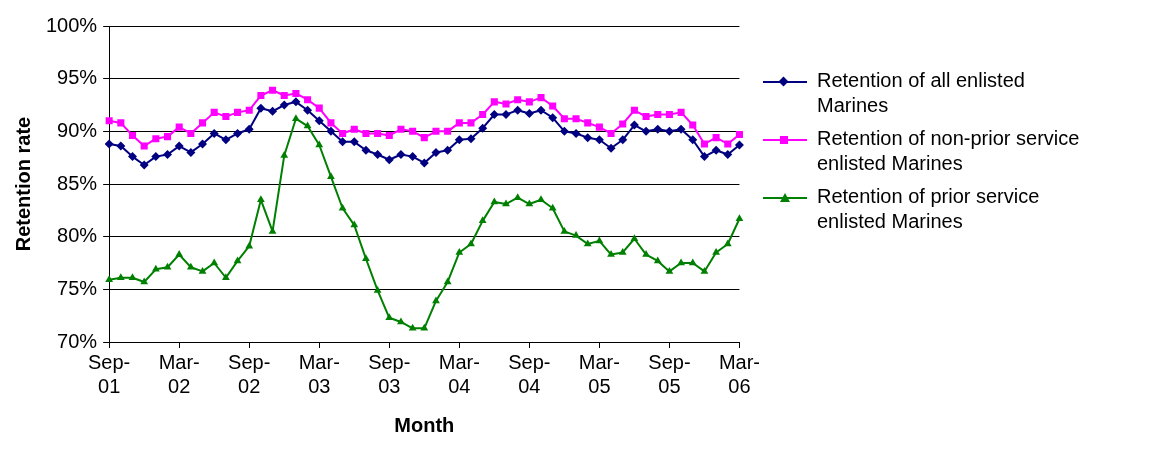 This screenshot has width=1151, height=450. What do you see at coordinates (179, 373) in the screenshot?
I see `x-tick-label: Mar-02` at bounding box center [179, 373].